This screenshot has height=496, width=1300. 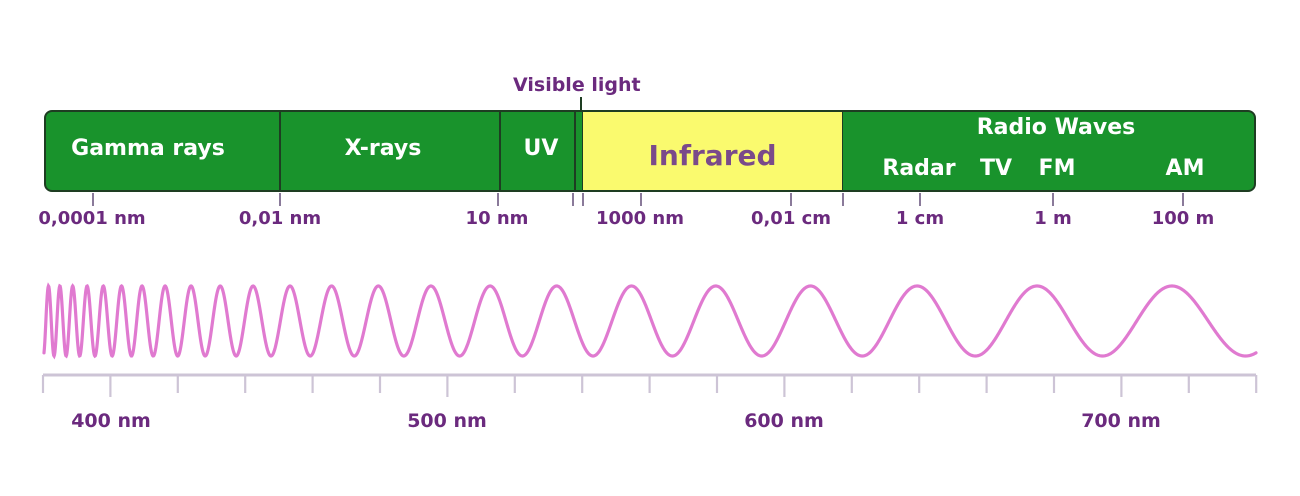 I want to click on band-tv: TV, so click(x=996, y=168).